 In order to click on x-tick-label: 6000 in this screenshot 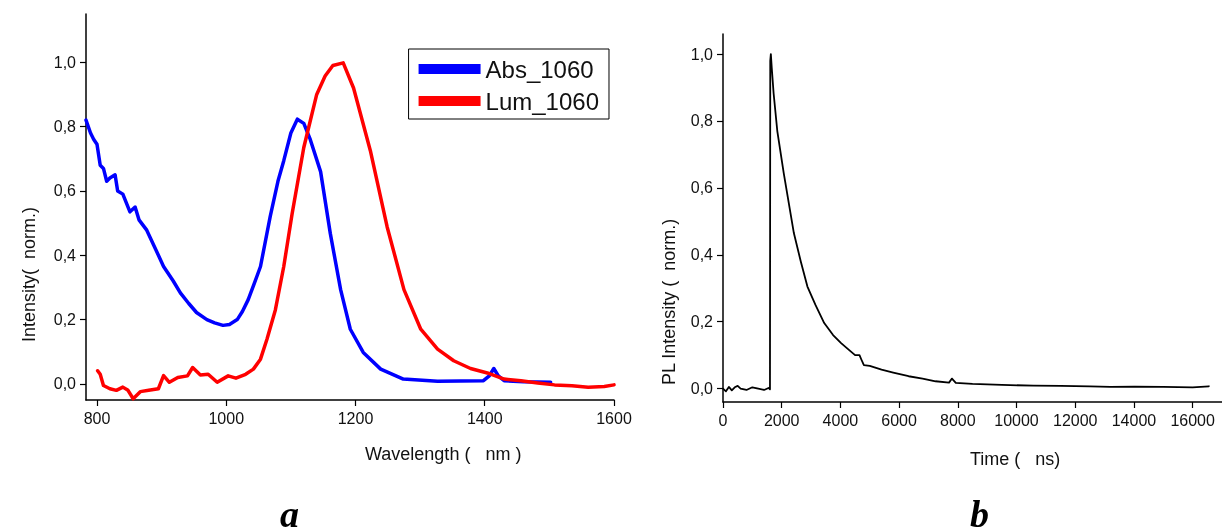, I will do `click(899, 420)`.